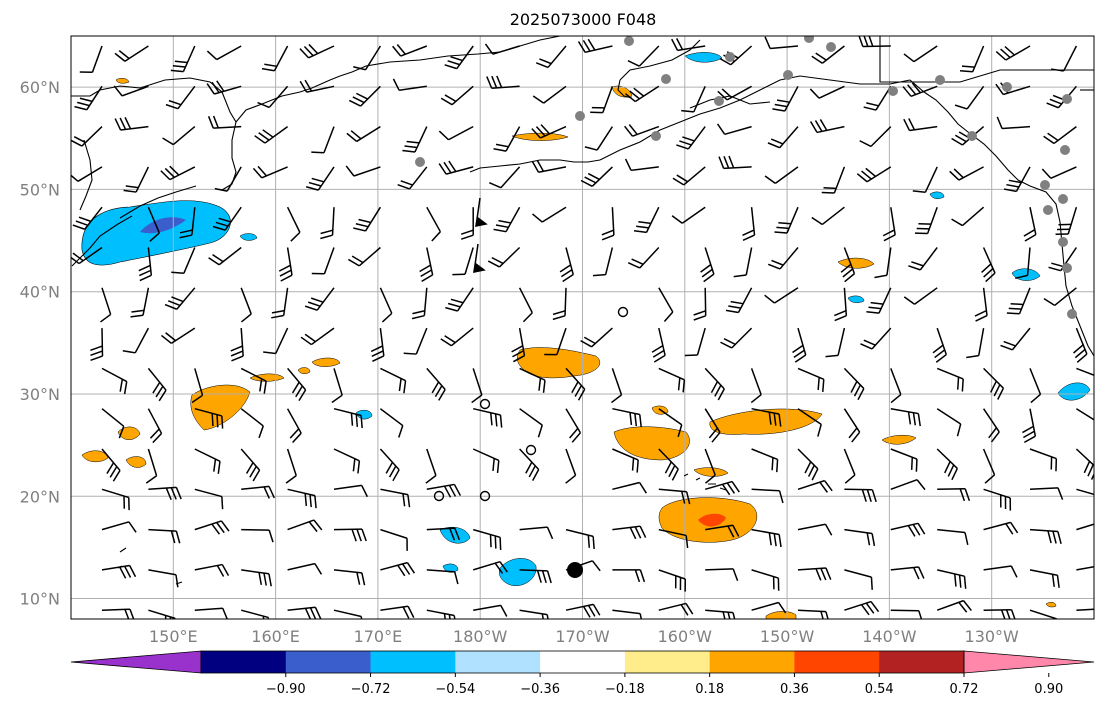 The image size is (1105, 712). What do you see at coordinates (787, 636) in the screenshot?
I see `lon-label: 150°W` at bounding box center [787, 636].